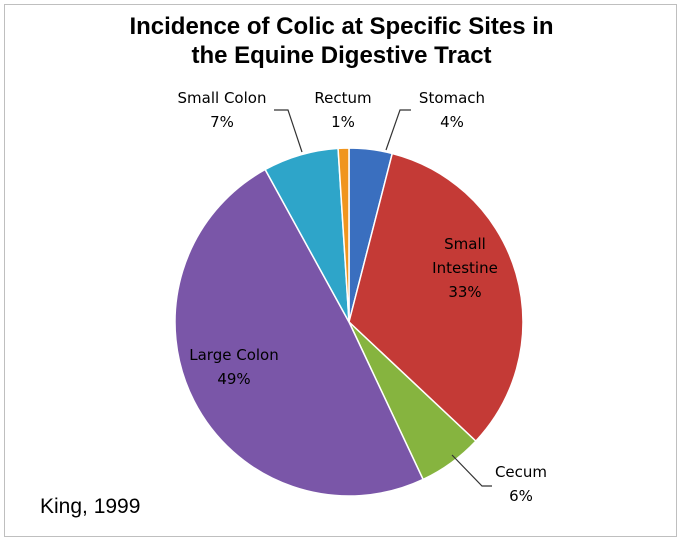 This screenshot has height=541, width=683. Describe the element at coordinates (398, 130) in the screenshot. I see `leader-line-stomach` at that location.